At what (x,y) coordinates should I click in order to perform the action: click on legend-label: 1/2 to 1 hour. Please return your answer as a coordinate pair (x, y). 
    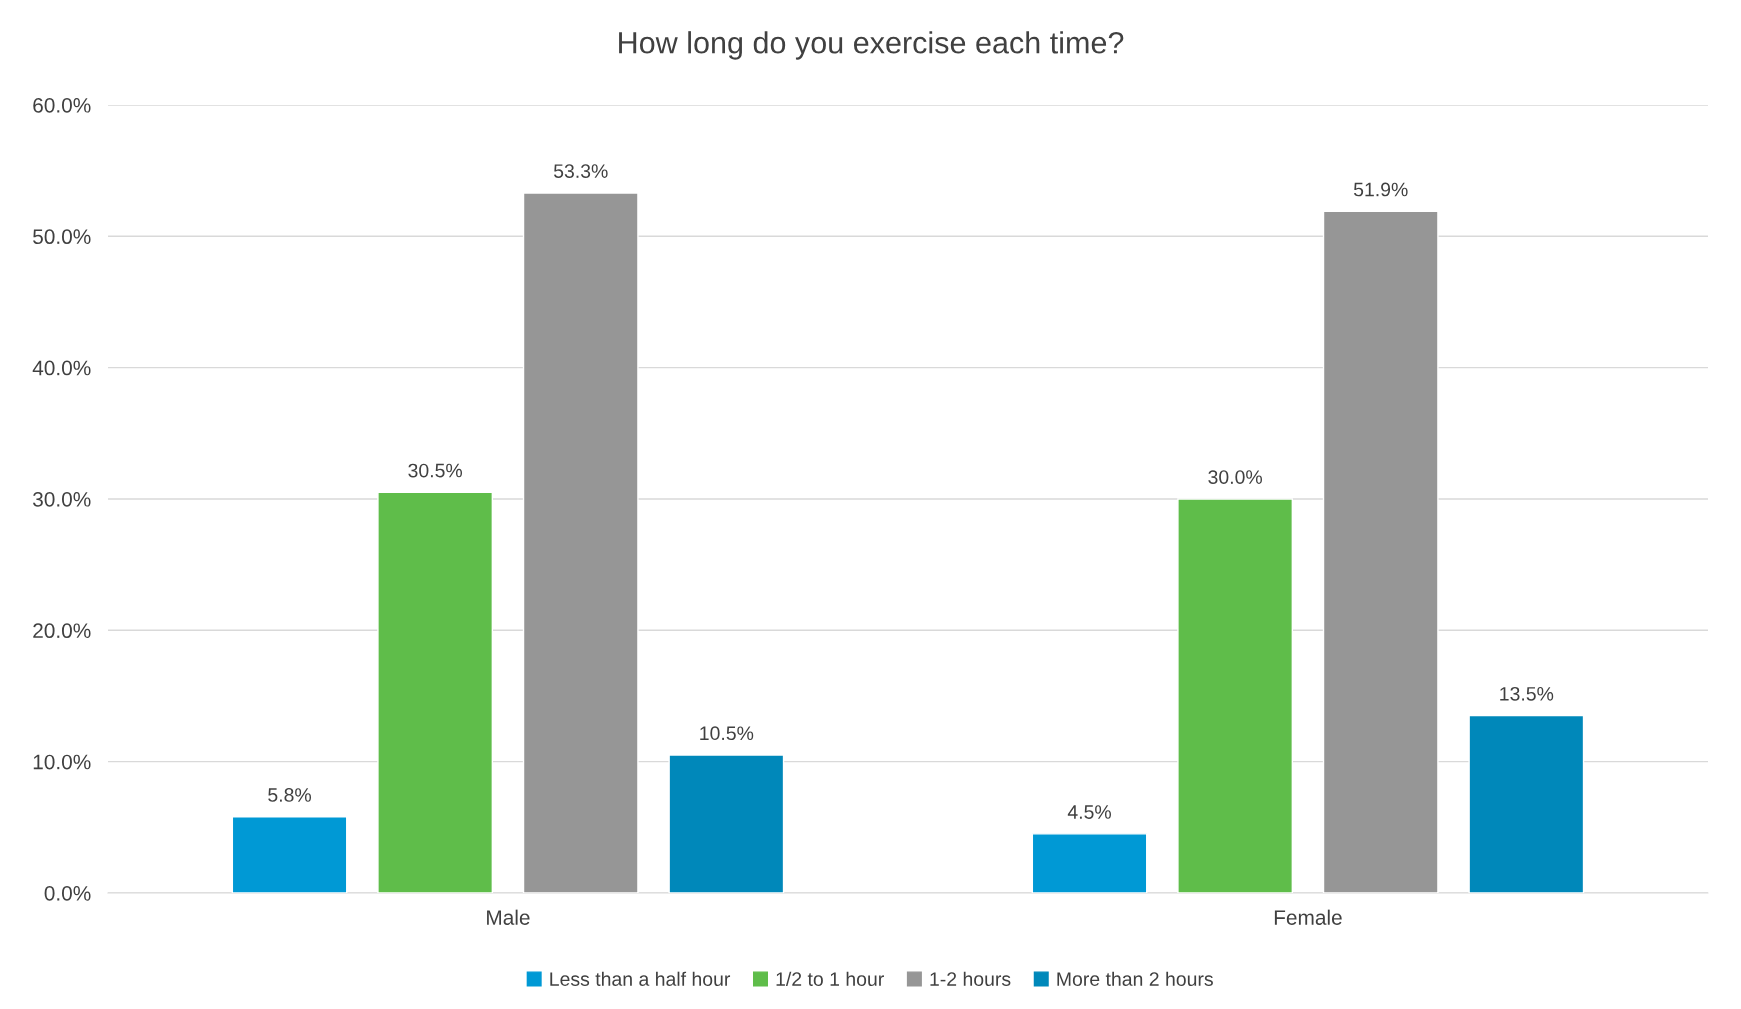
    Looking at the image, I should click on (830, 978).